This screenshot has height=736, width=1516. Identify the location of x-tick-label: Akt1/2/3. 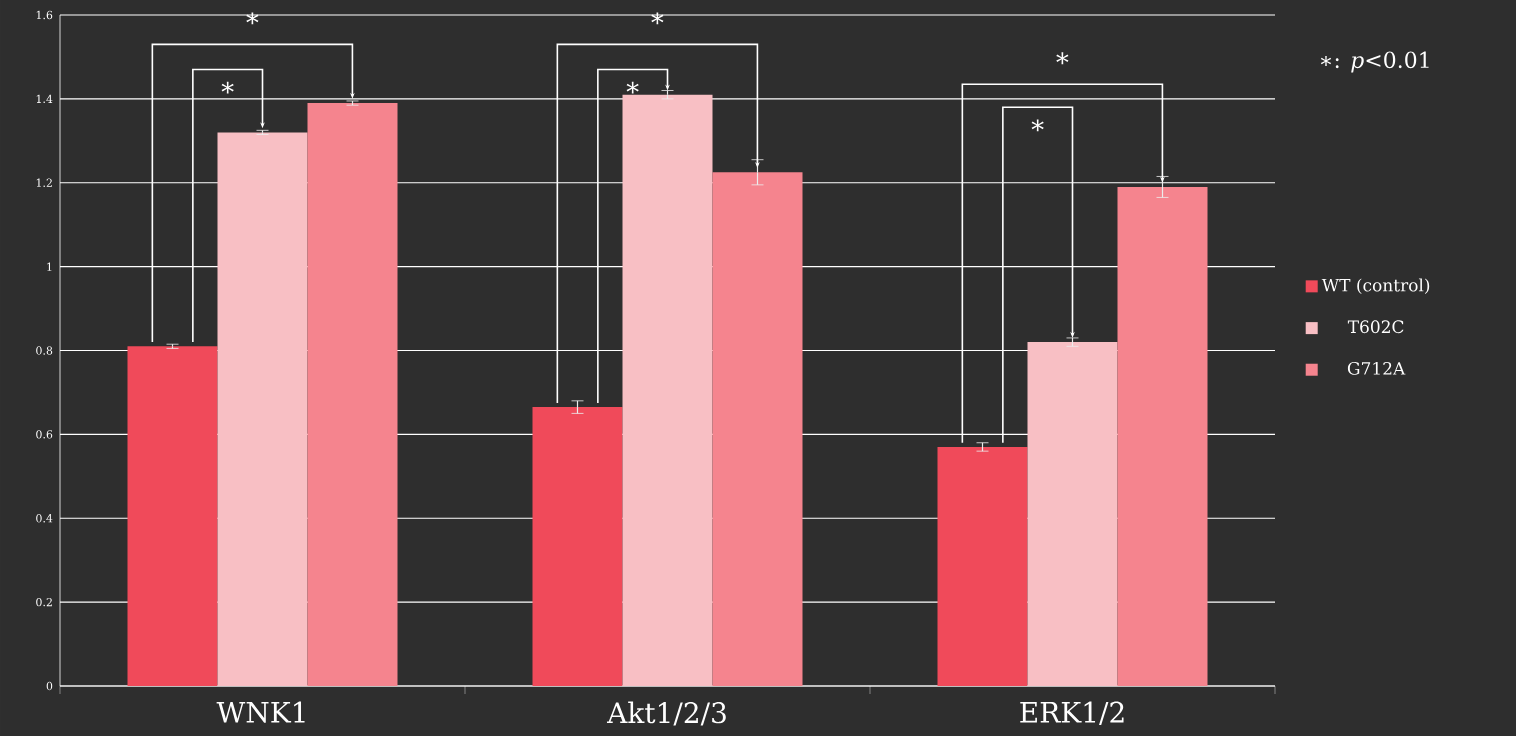
(666, 713).